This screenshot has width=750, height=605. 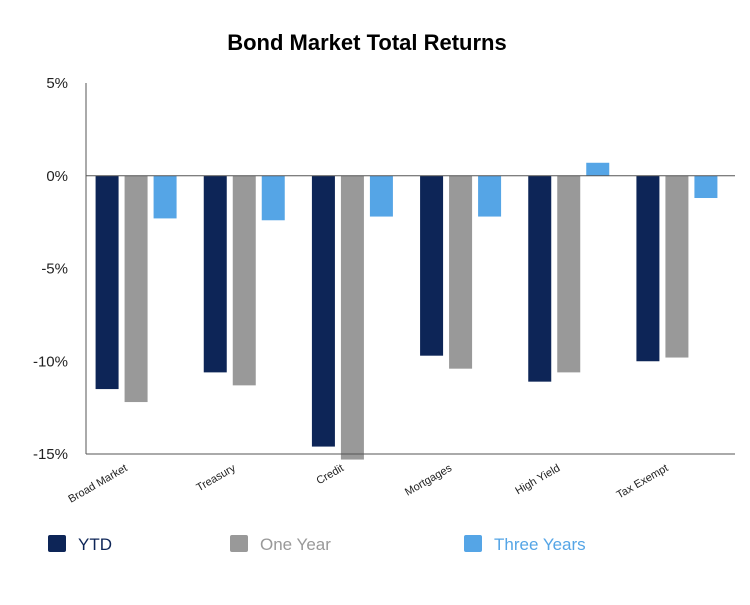 I want to click on bar-ytd-mortgages, so click(x=432, y=265).